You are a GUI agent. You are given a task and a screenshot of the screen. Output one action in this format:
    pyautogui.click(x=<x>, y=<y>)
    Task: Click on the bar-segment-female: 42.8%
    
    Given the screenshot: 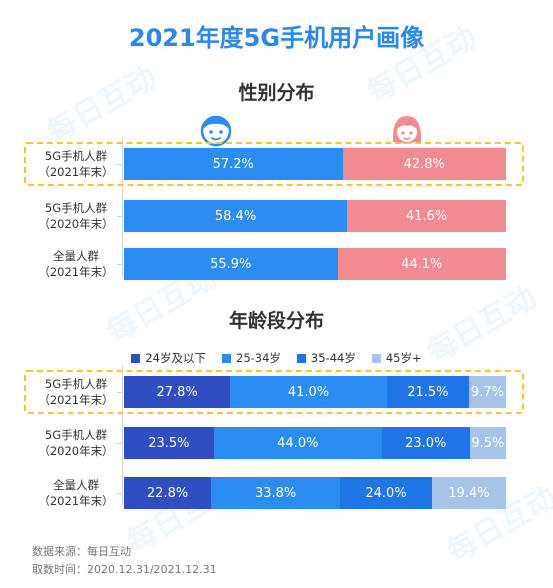 What is the action you would take?
    pyautogui.click(x=424, y=164)
    